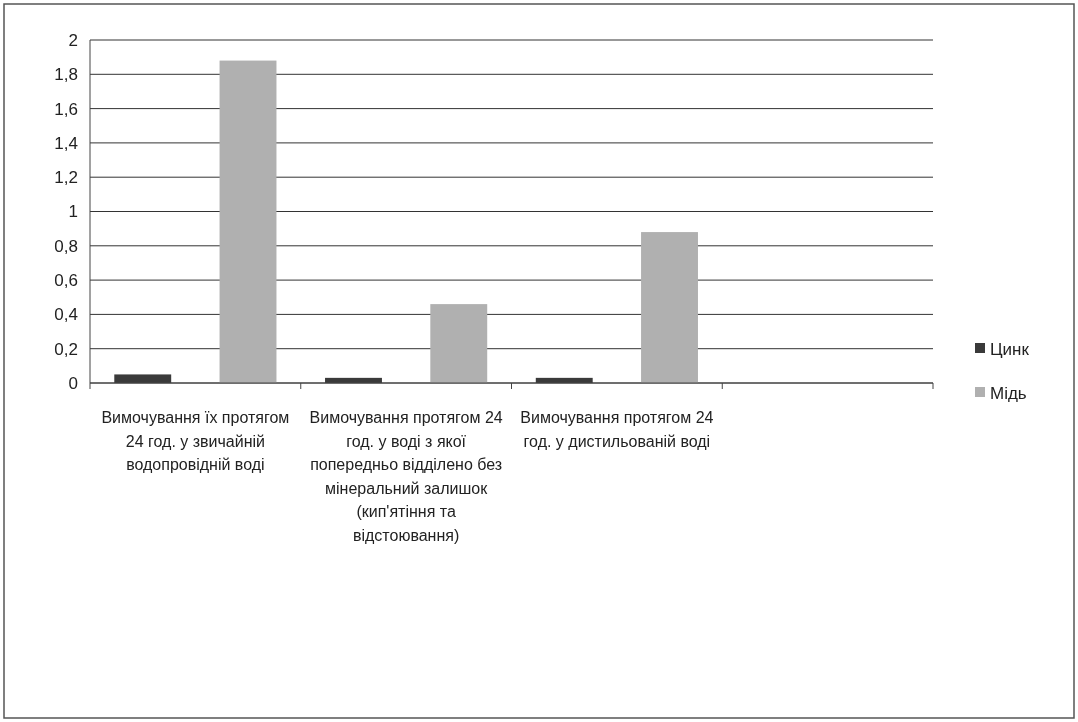 Image resolution: width=1078 pixels, height=722 pixels. Describe the element at coordinates (195, 441) in the screenshot. I see `x-tick-label: Вимочування їх протягом 24 год. у звичайній водопровідній воді` at that location.